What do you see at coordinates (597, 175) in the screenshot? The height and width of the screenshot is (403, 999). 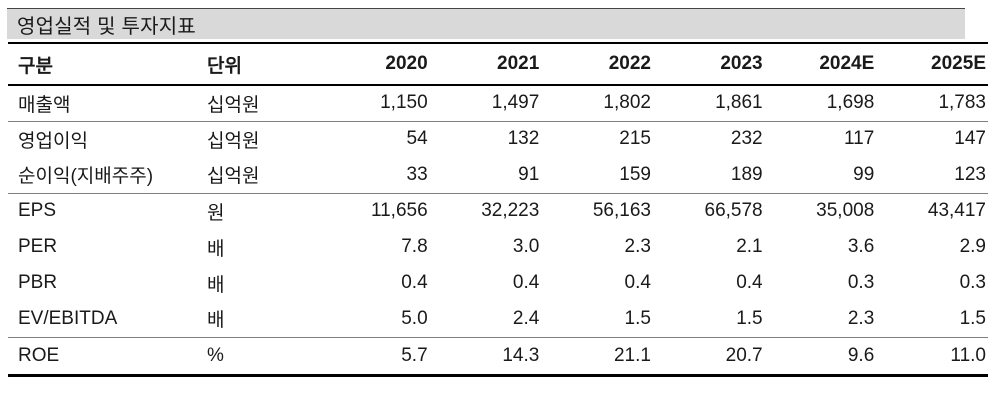 I see `cell-value: 159` at bounding box center [597, 175].